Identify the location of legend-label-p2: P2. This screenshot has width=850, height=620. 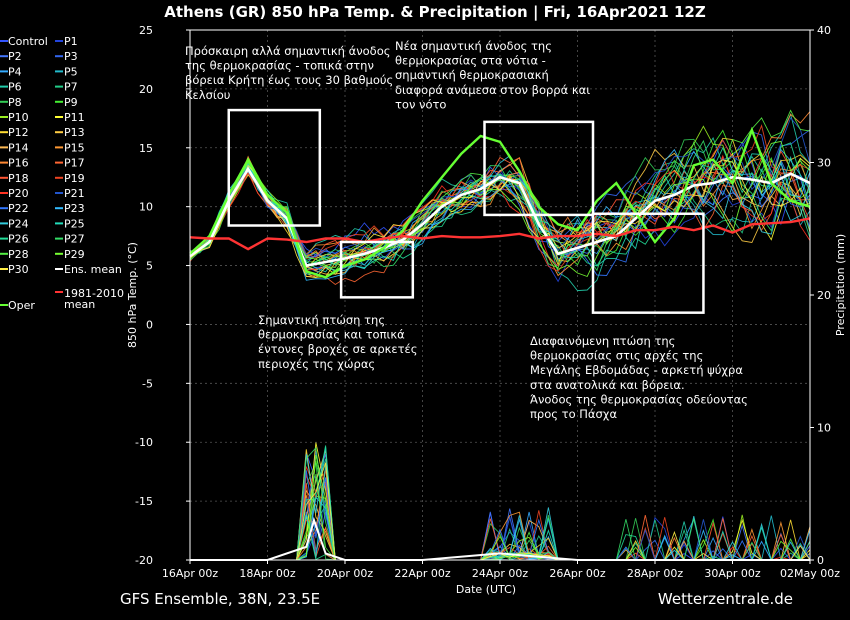
(15, 56).